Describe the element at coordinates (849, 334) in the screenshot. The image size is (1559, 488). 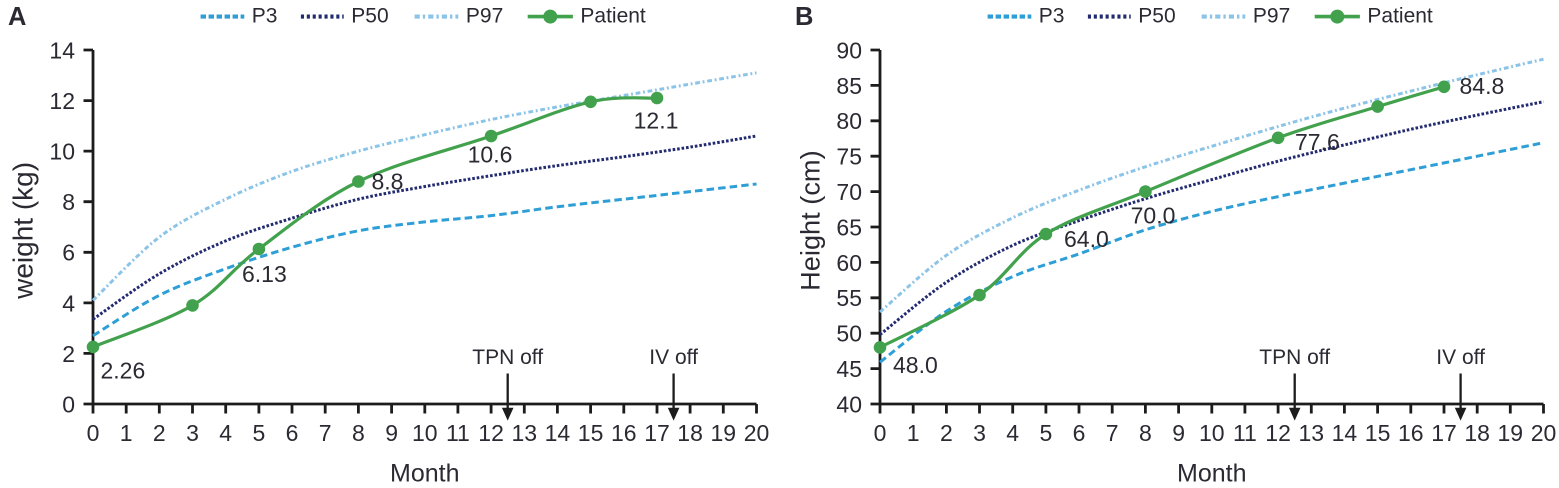
I see `svg-text: 50` at that location.